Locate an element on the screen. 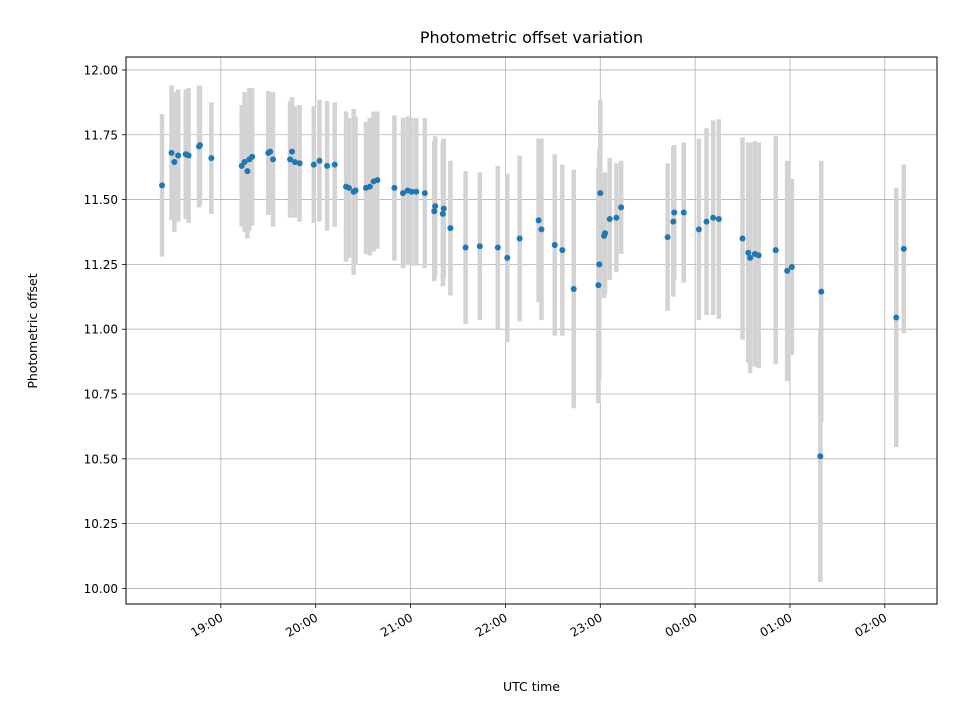 The height and width of the screenshot is (720, 960). x-tick-label: 00:00 is located at coordinates (681, 624).